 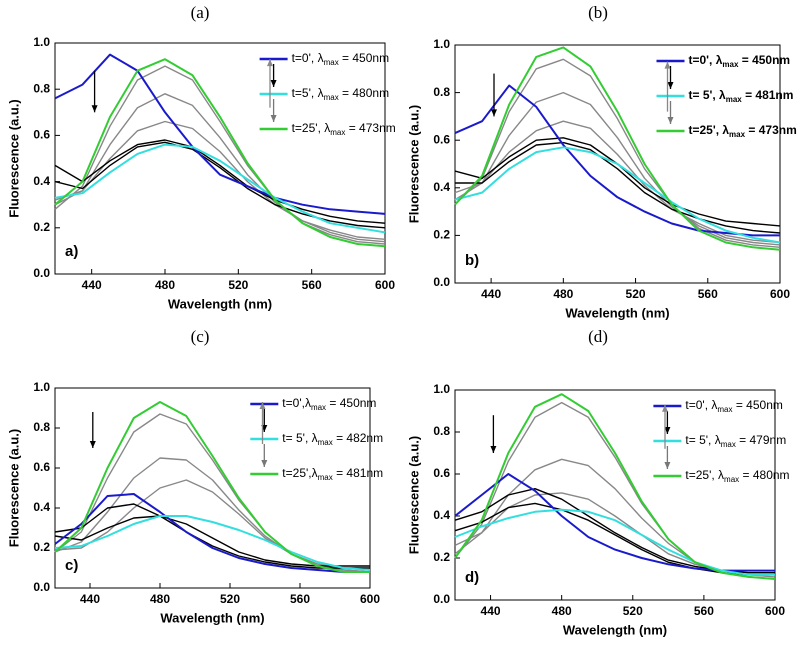 I want to click on legend-label: t= 5', λmax = 481nm, so click(x=741, y=96).